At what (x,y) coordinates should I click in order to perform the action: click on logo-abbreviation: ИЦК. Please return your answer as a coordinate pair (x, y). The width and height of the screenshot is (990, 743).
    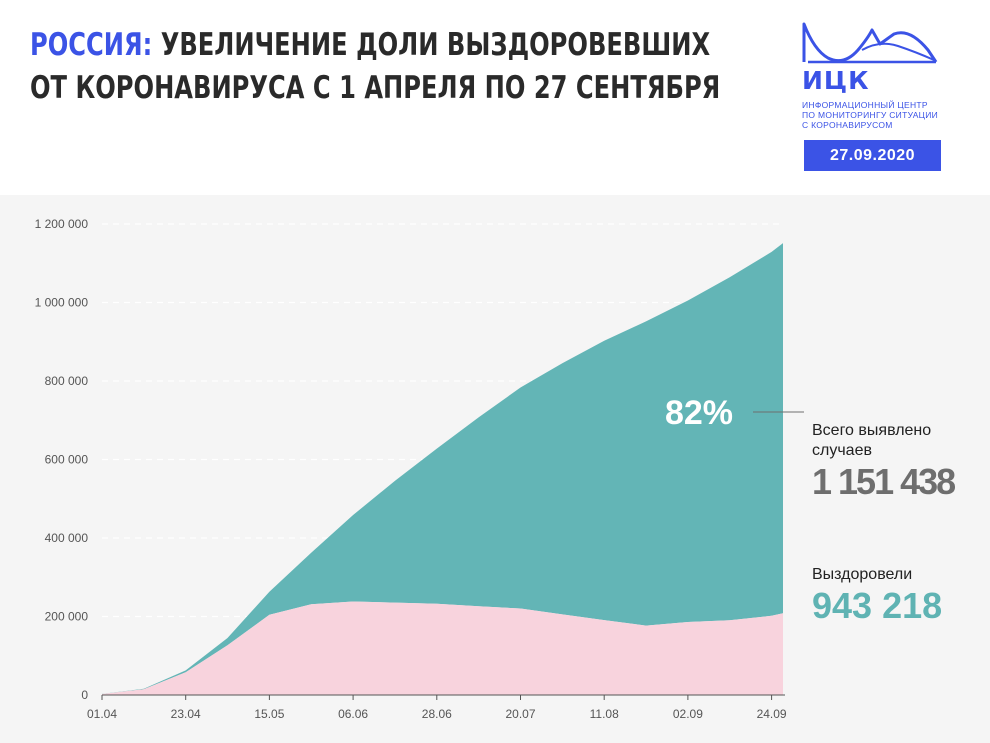
    Looking at the image, I should click on (836, 80).